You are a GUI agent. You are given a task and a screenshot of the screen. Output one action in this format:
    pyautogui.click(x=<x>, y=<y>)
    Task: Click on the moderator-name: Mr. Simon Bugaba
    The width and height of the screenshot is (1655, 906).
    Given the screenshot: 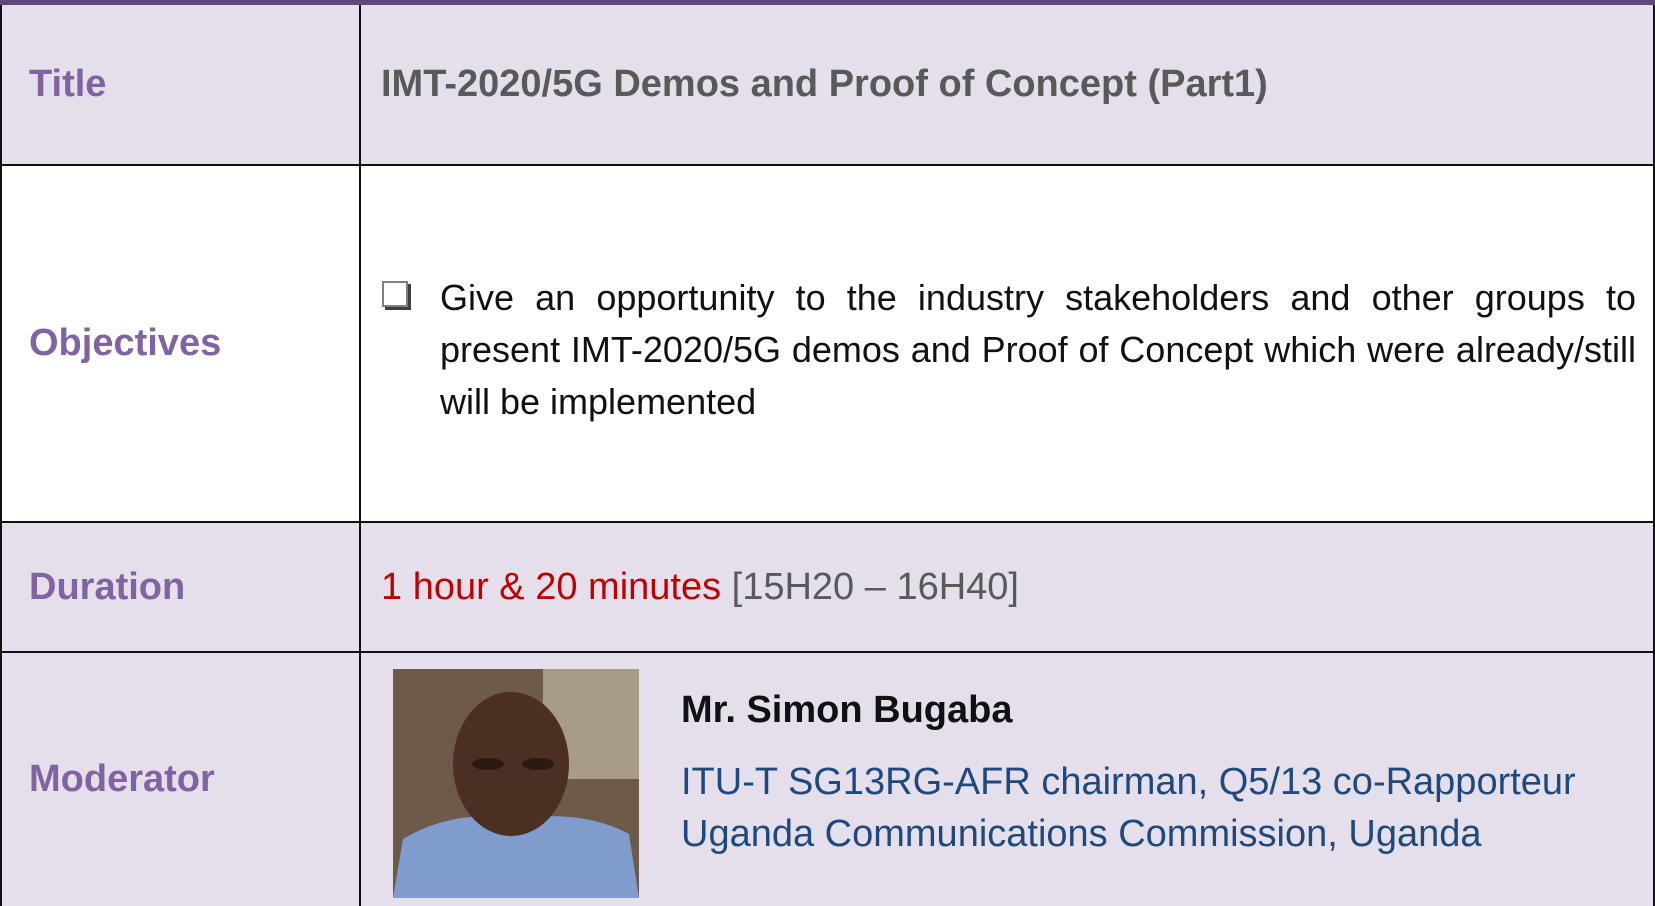 What is the action you would take?
    pyautogui.click(x=847, y=710)
    